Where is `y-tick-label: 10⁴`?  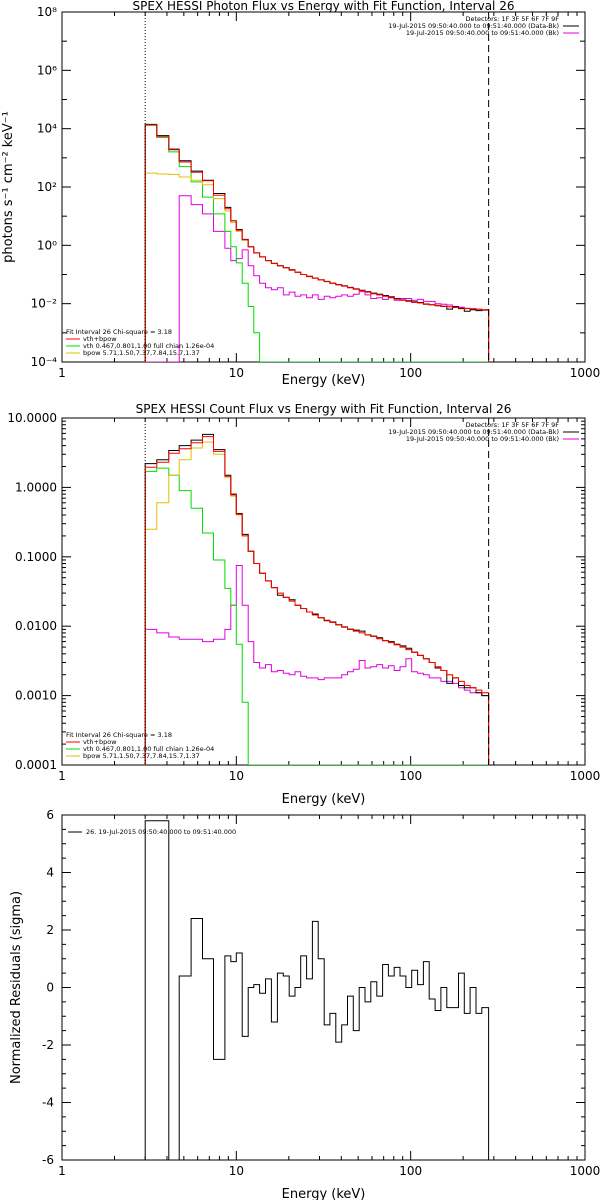 y-tick-label: 10⁴ is located at coordinates (47, 129).